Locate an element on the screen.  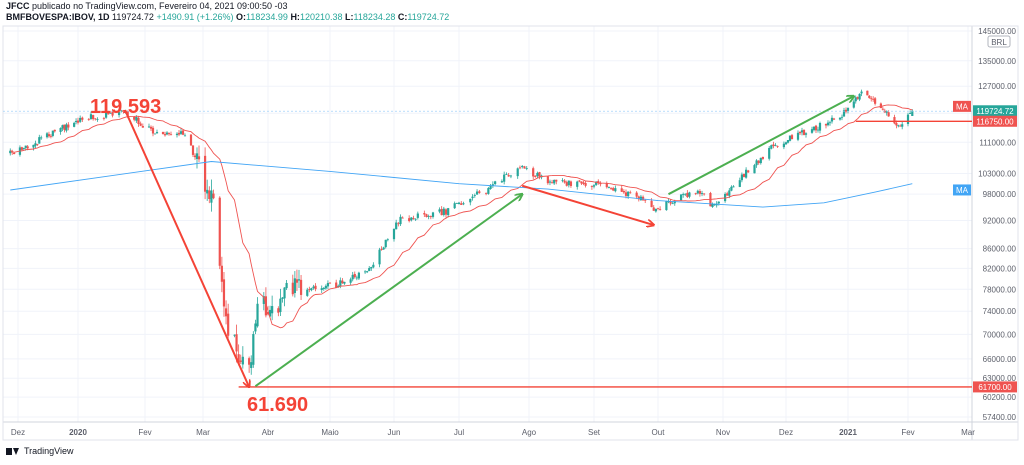
annotation-high: 119.593 is located at coordinates (125, 107).